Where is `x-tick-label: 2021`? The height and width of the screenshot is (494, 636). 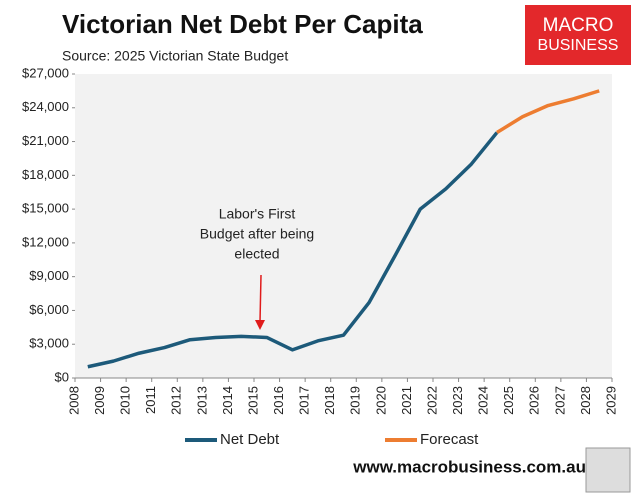 x-tick-label: 2021 is located at coordinates (406, 400).